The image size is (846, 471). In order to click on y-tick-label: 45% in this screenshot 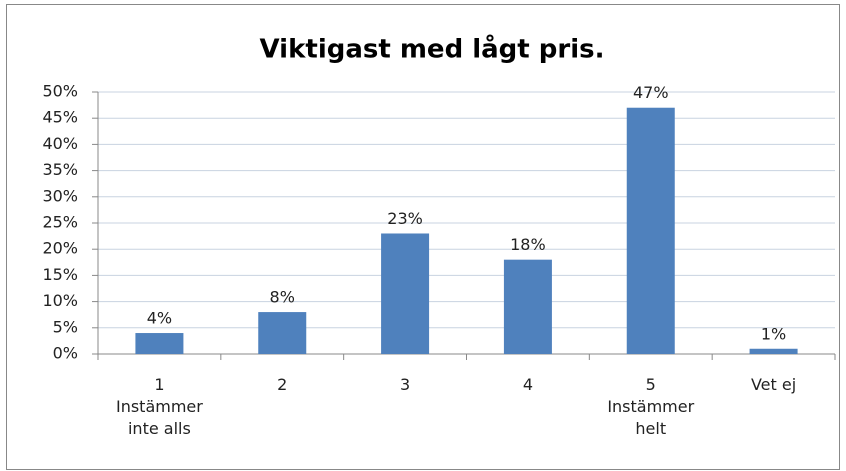, I will do `click(60, 117)`.